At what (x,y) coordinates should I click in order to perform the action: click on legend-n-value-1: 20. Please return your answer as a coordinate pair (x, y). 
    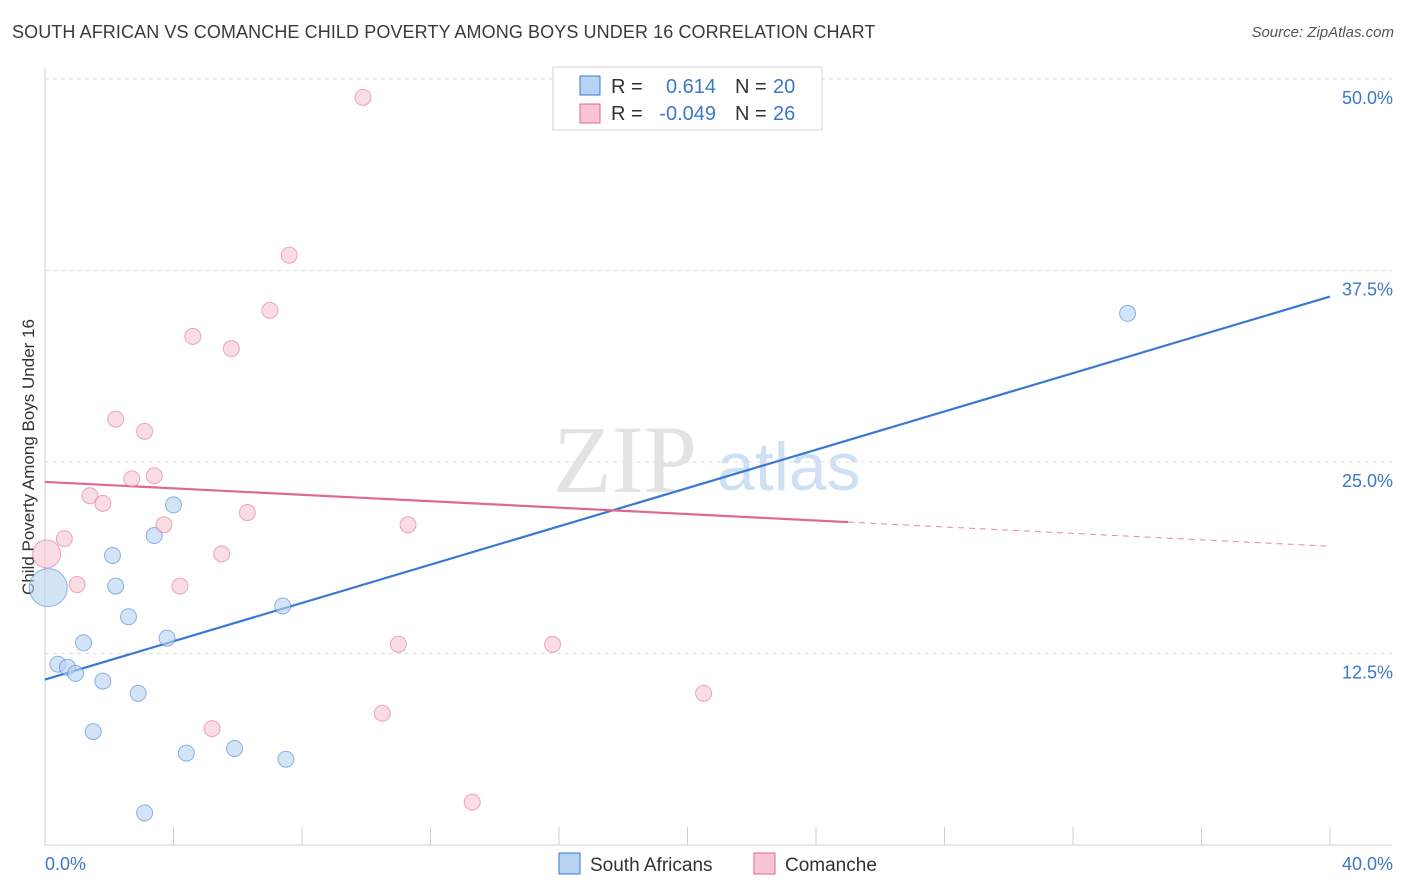
    Looking at the image, I should click on (784, 87).